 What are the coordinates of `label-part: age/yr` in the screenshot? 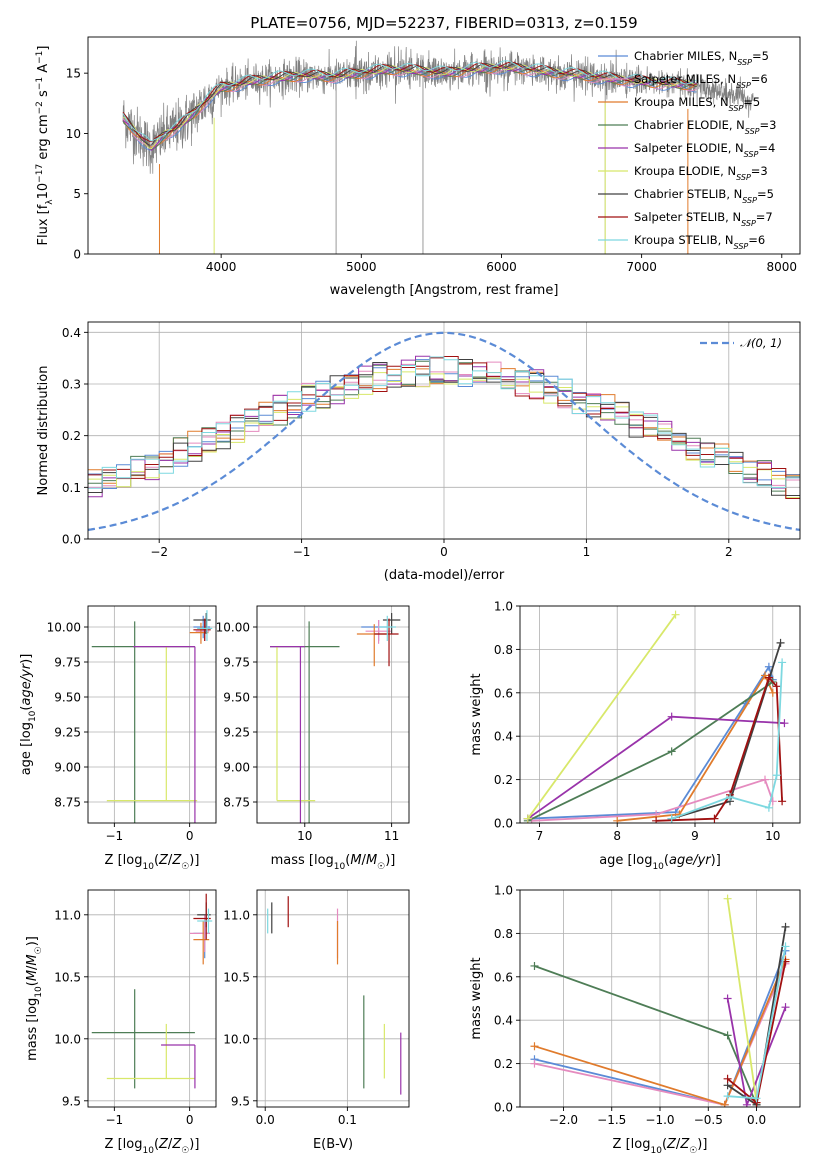 It's located at (26, 683).